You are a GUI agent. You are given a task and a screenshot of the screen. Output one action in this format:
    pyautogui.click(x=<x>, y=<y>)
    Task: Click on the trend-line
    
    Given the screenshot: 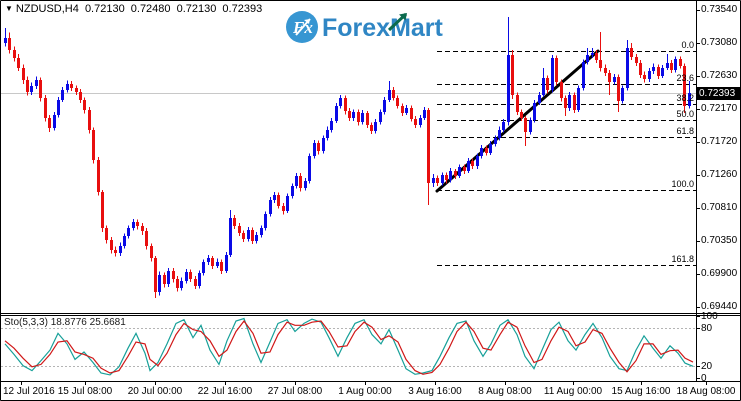 What is the action you would take?
    pyautogui.click(x=517, y=121)
    